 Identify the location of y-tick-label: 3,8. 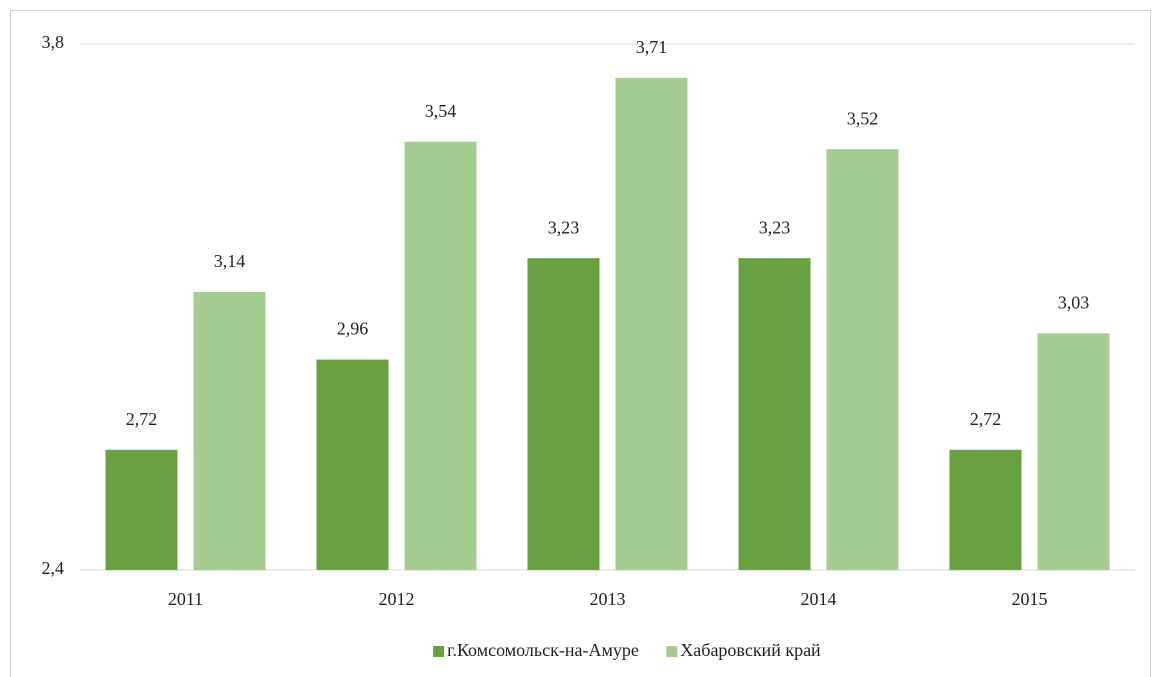
(53, 42).